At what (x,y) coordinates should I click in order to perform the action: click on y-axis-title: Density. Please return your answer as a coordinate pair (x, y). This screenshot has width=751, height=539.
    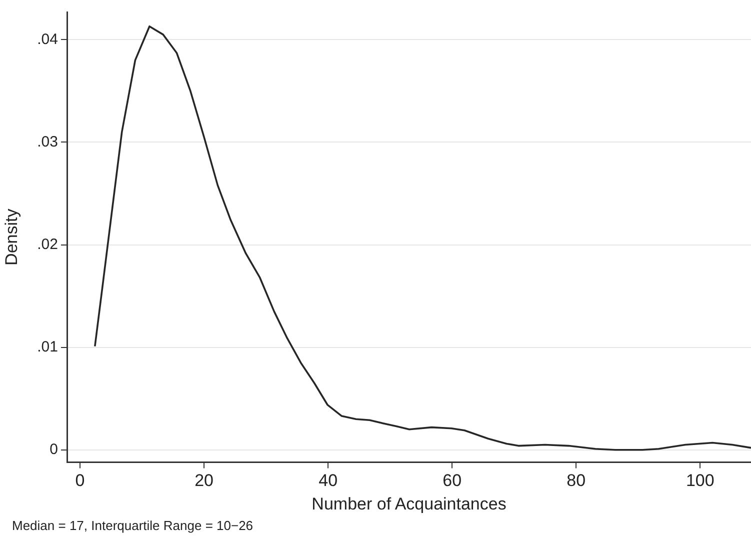
    Looking at the image, I should click on (11, 237).